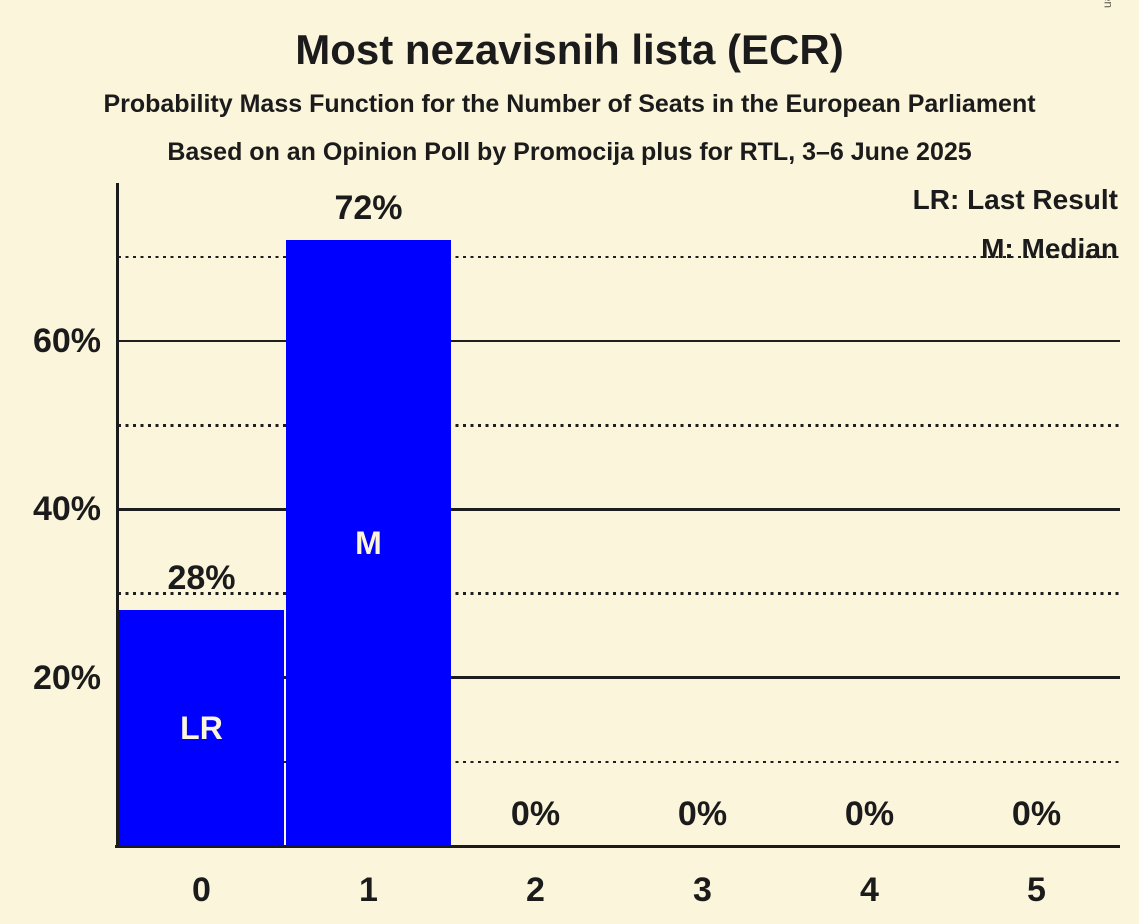  What do you see at coordinates (368, 207) in the screenshot?
I see `bar-value-label-1: 72%` at bounding box center [368, 207].